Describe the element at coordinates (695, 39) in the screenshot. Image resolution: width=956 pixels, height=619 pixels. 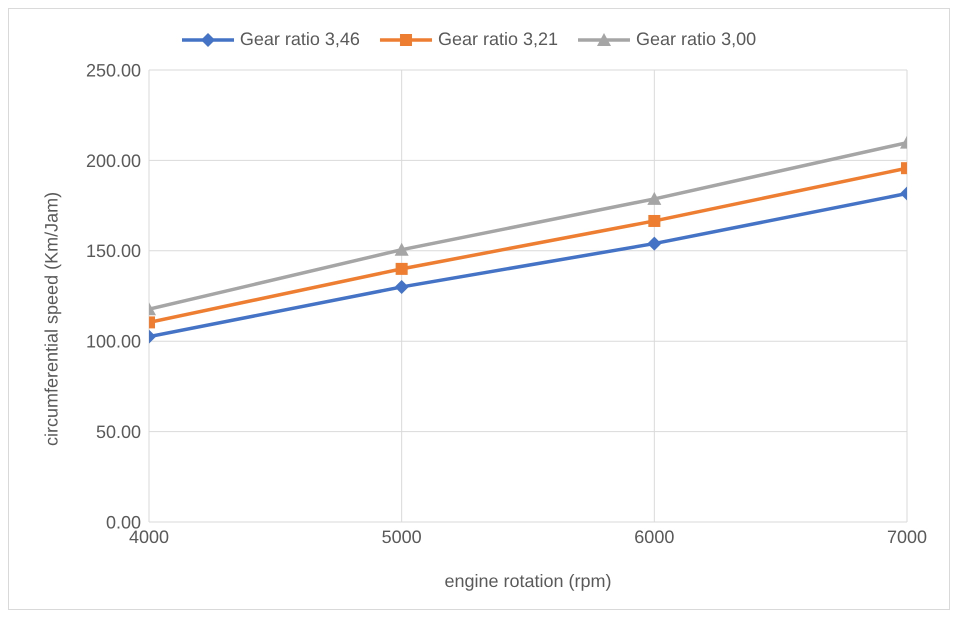
I see `legend-label: Gear ratio 3,00` at that location.